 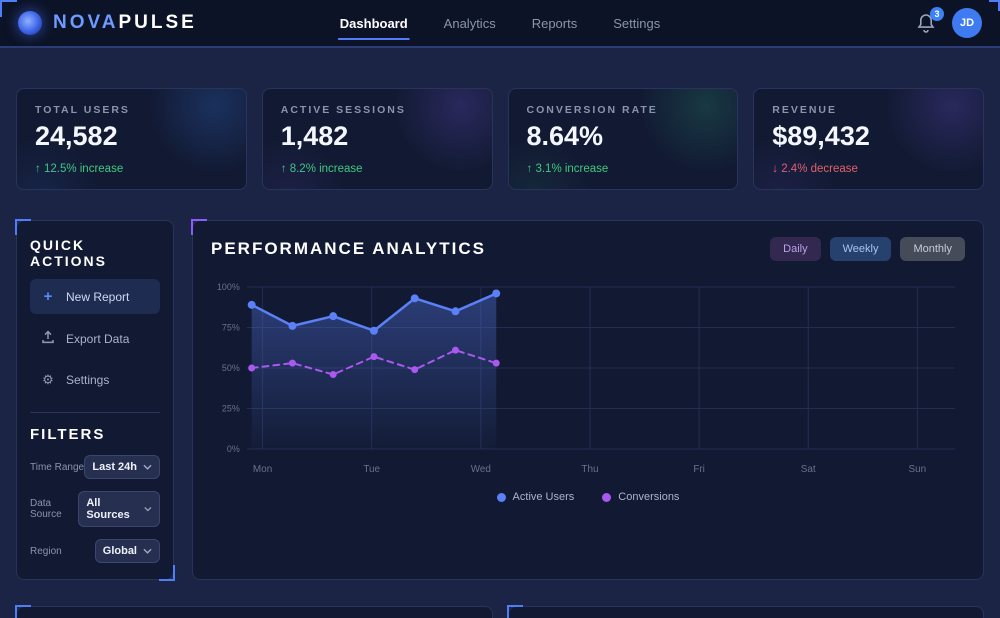 What do you see at coordinates (48, 379) in the screenshot?
I see `gear-icon: ⚙` at bounding box center [48, 379].